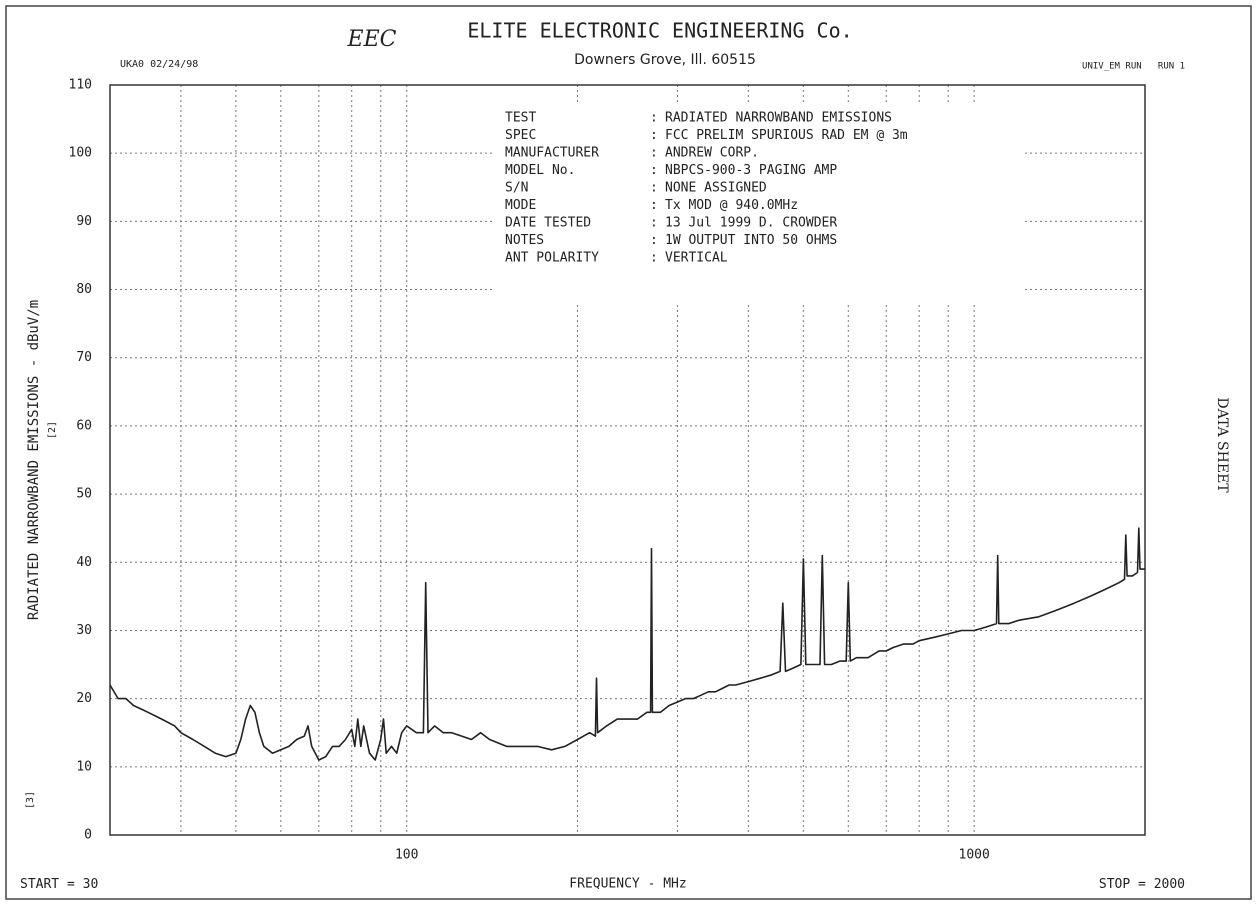 Image resolution: width=1257 pixels, height=909 pixels. What do you see at coordinates (552, 153) in the screenshot?
I see `info-key: MANUFACTURER` at bounding box center [552, 153].